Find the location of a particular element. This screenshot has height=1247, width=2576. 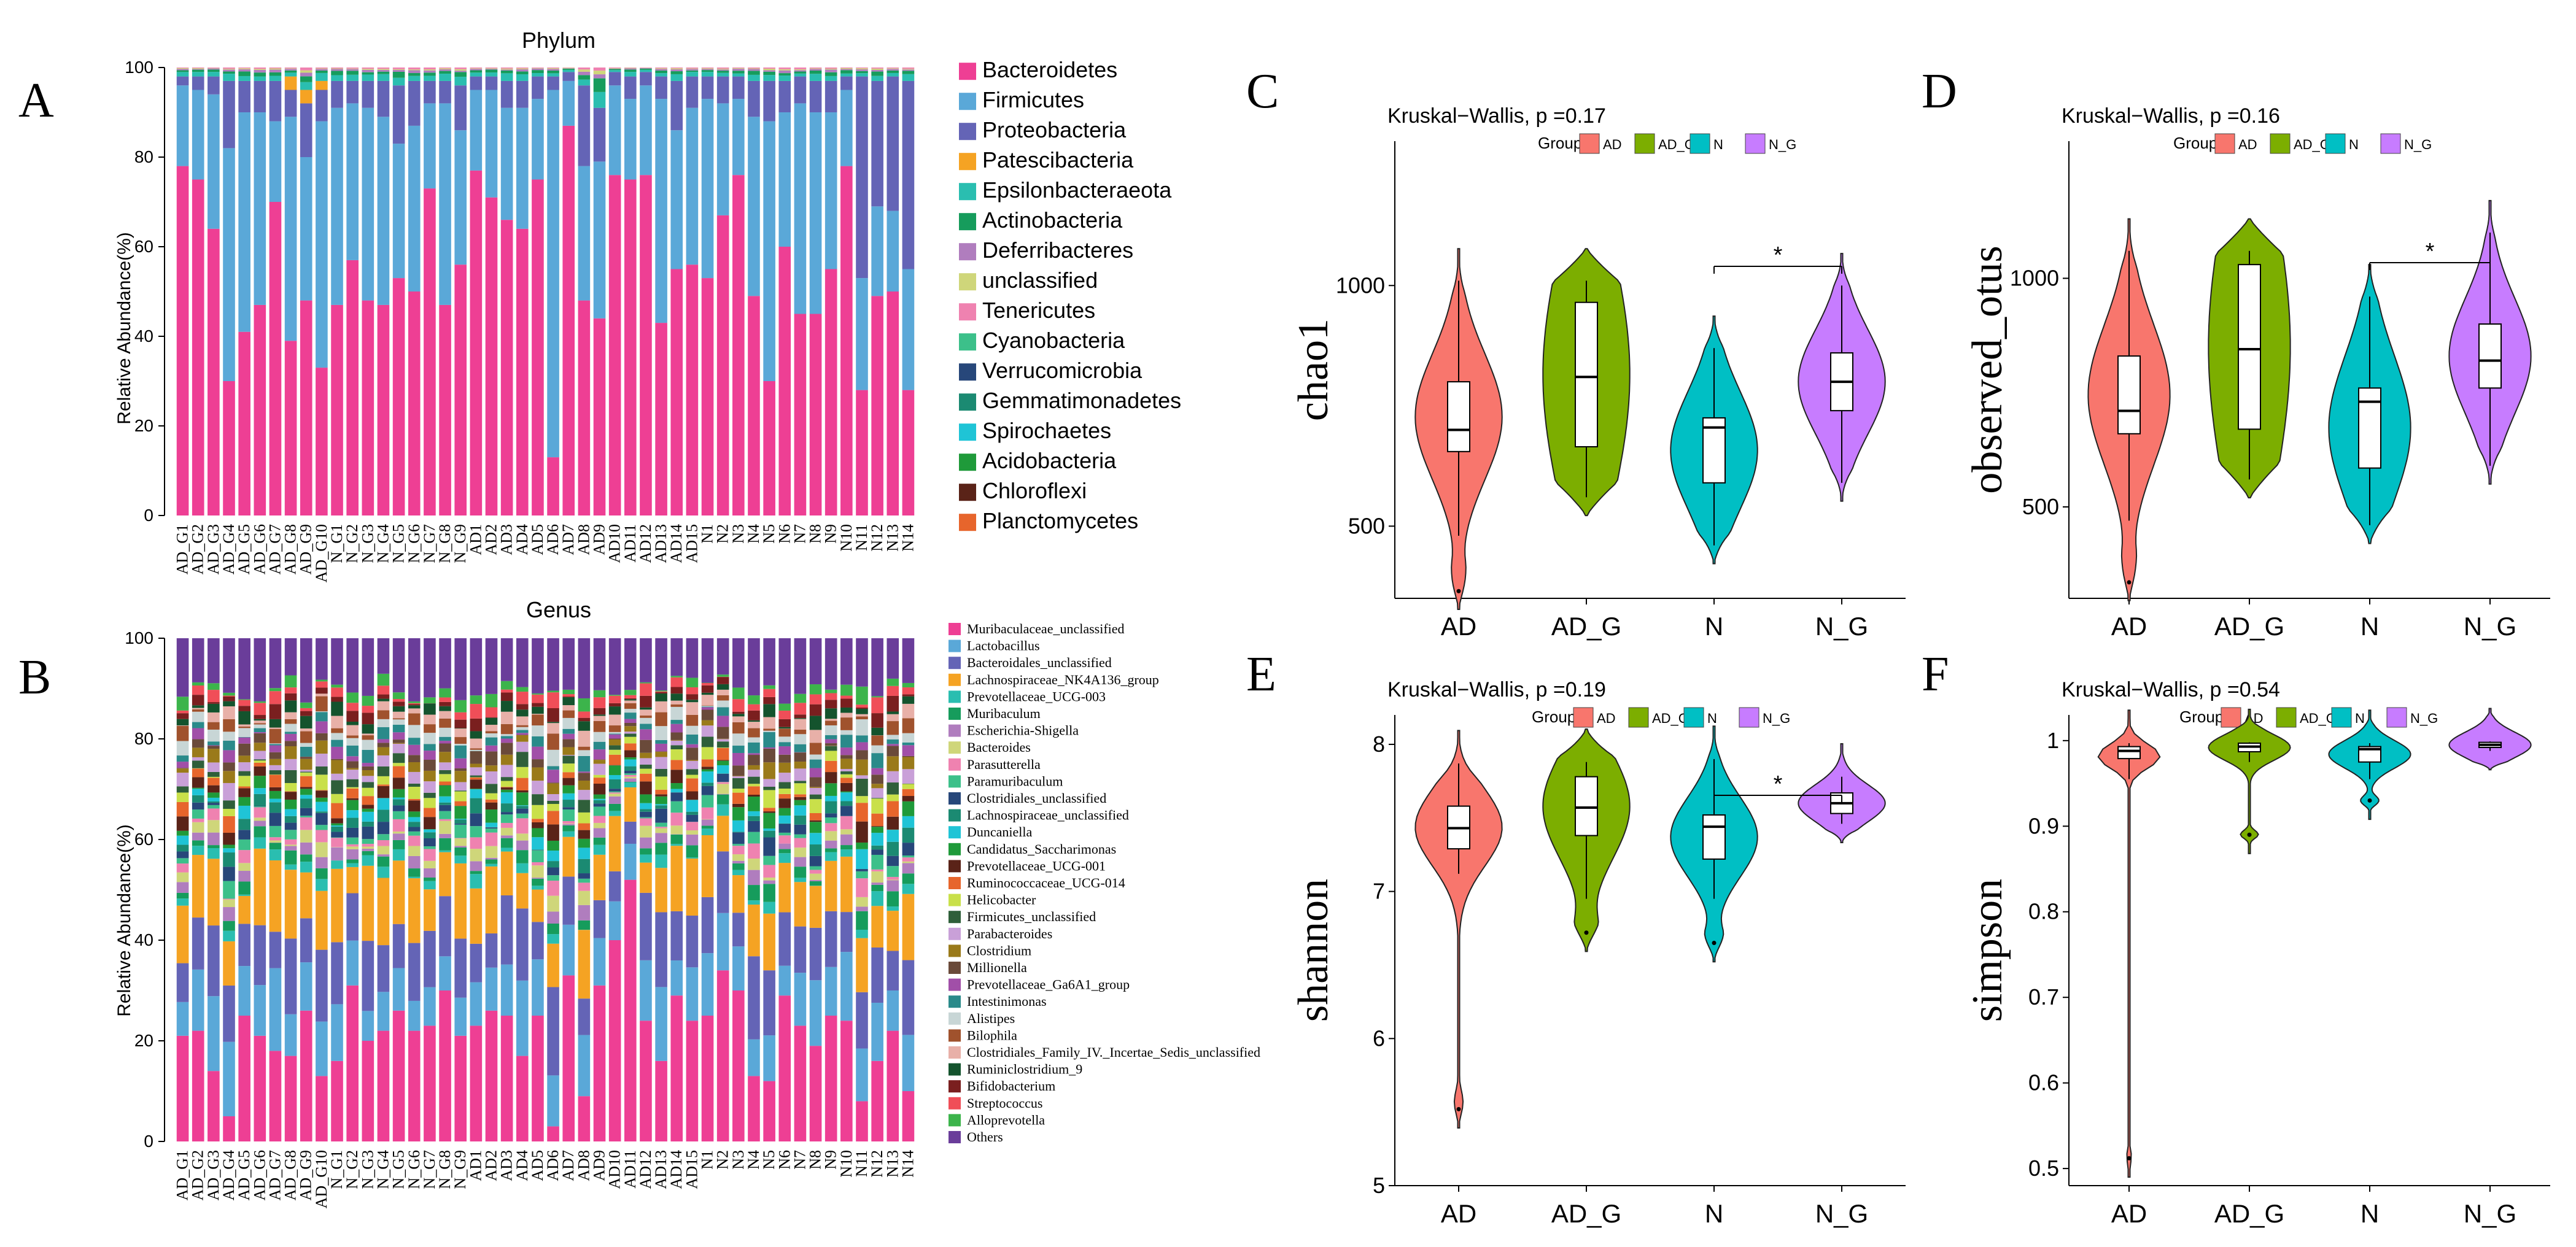

legend-label: Ruminiclostridium_9 is located at coordinates (1024, 1069).